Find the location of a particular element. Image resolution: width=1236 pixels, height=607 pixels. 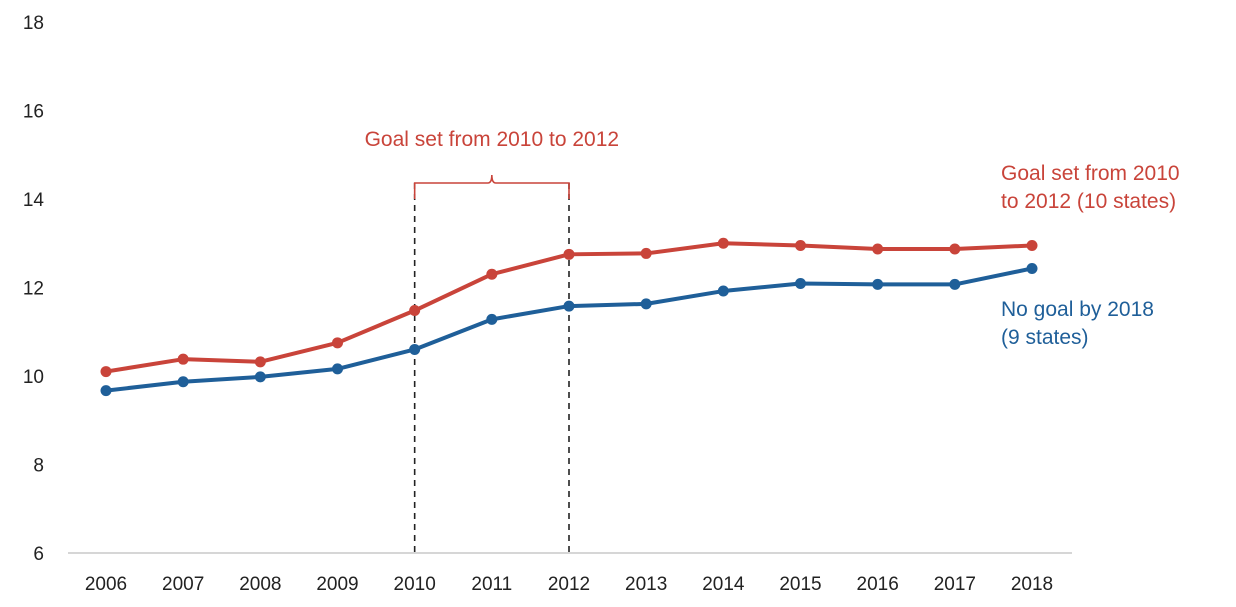

x-tick-label: 2014 is located at coordinates (723, 584).